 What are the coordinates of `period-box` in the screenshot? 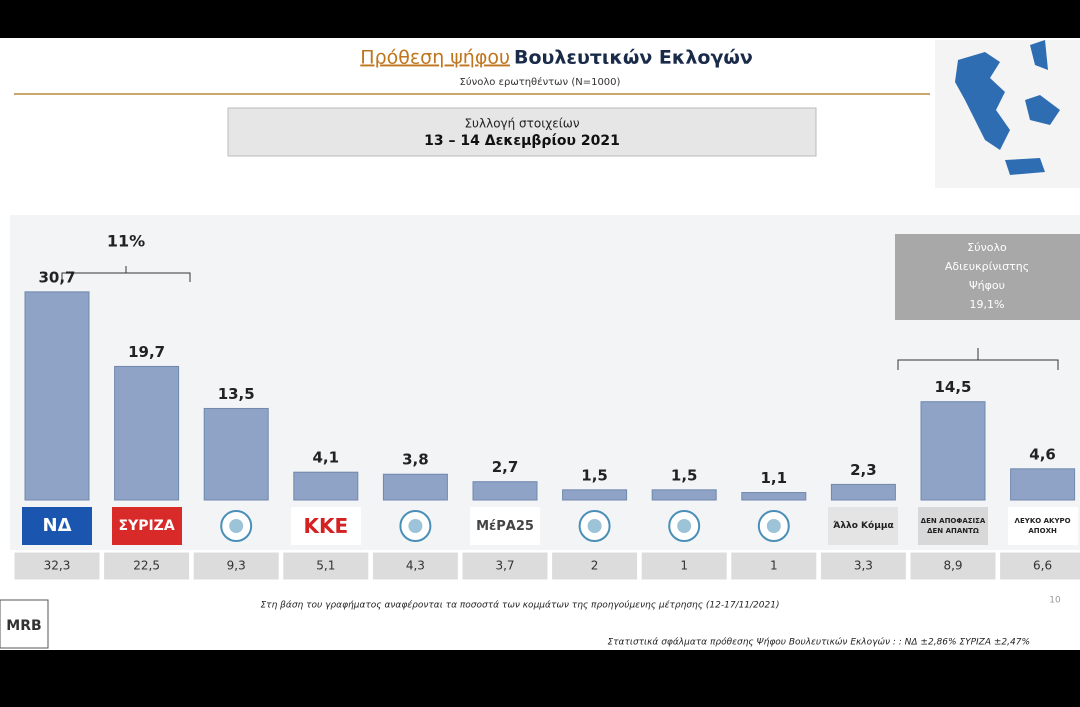 It's located at (522, 132).